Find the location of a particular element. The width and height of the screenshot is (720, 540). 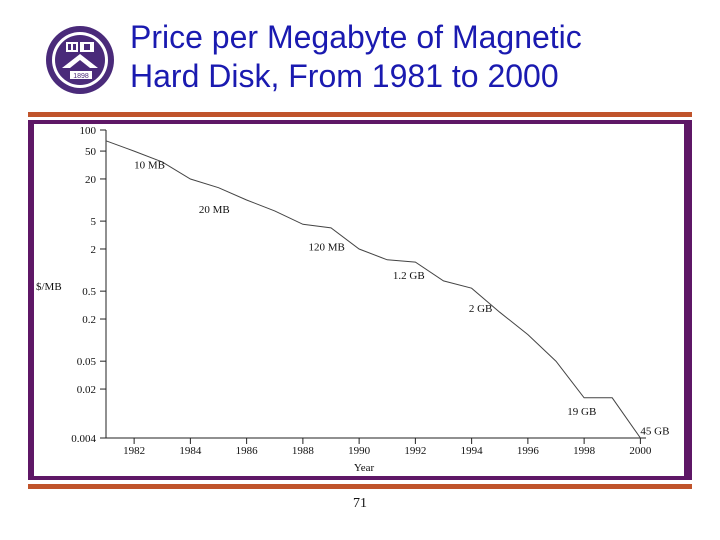

bottom-divider is located at coordinates (360, 486).